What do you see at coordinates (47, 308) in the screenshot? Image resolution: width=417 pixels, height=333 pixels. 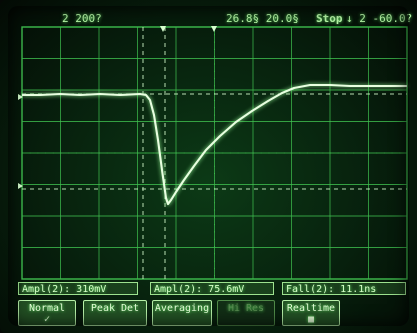 I see `softkey-normal-label: Normal` at bounding box center [47, 308].